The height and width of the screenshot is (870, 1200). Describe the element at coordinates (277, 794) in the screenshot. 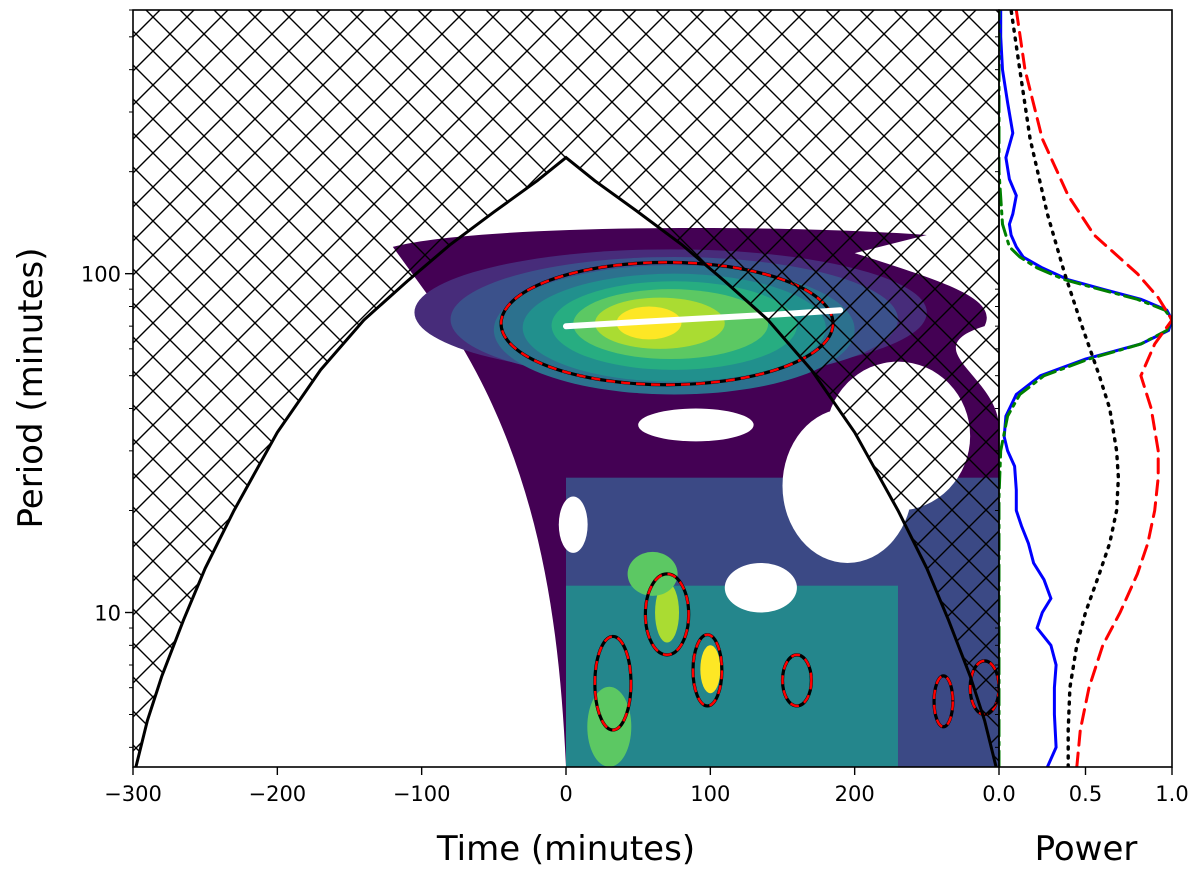

I see `x-tick-label: −200` at that location.